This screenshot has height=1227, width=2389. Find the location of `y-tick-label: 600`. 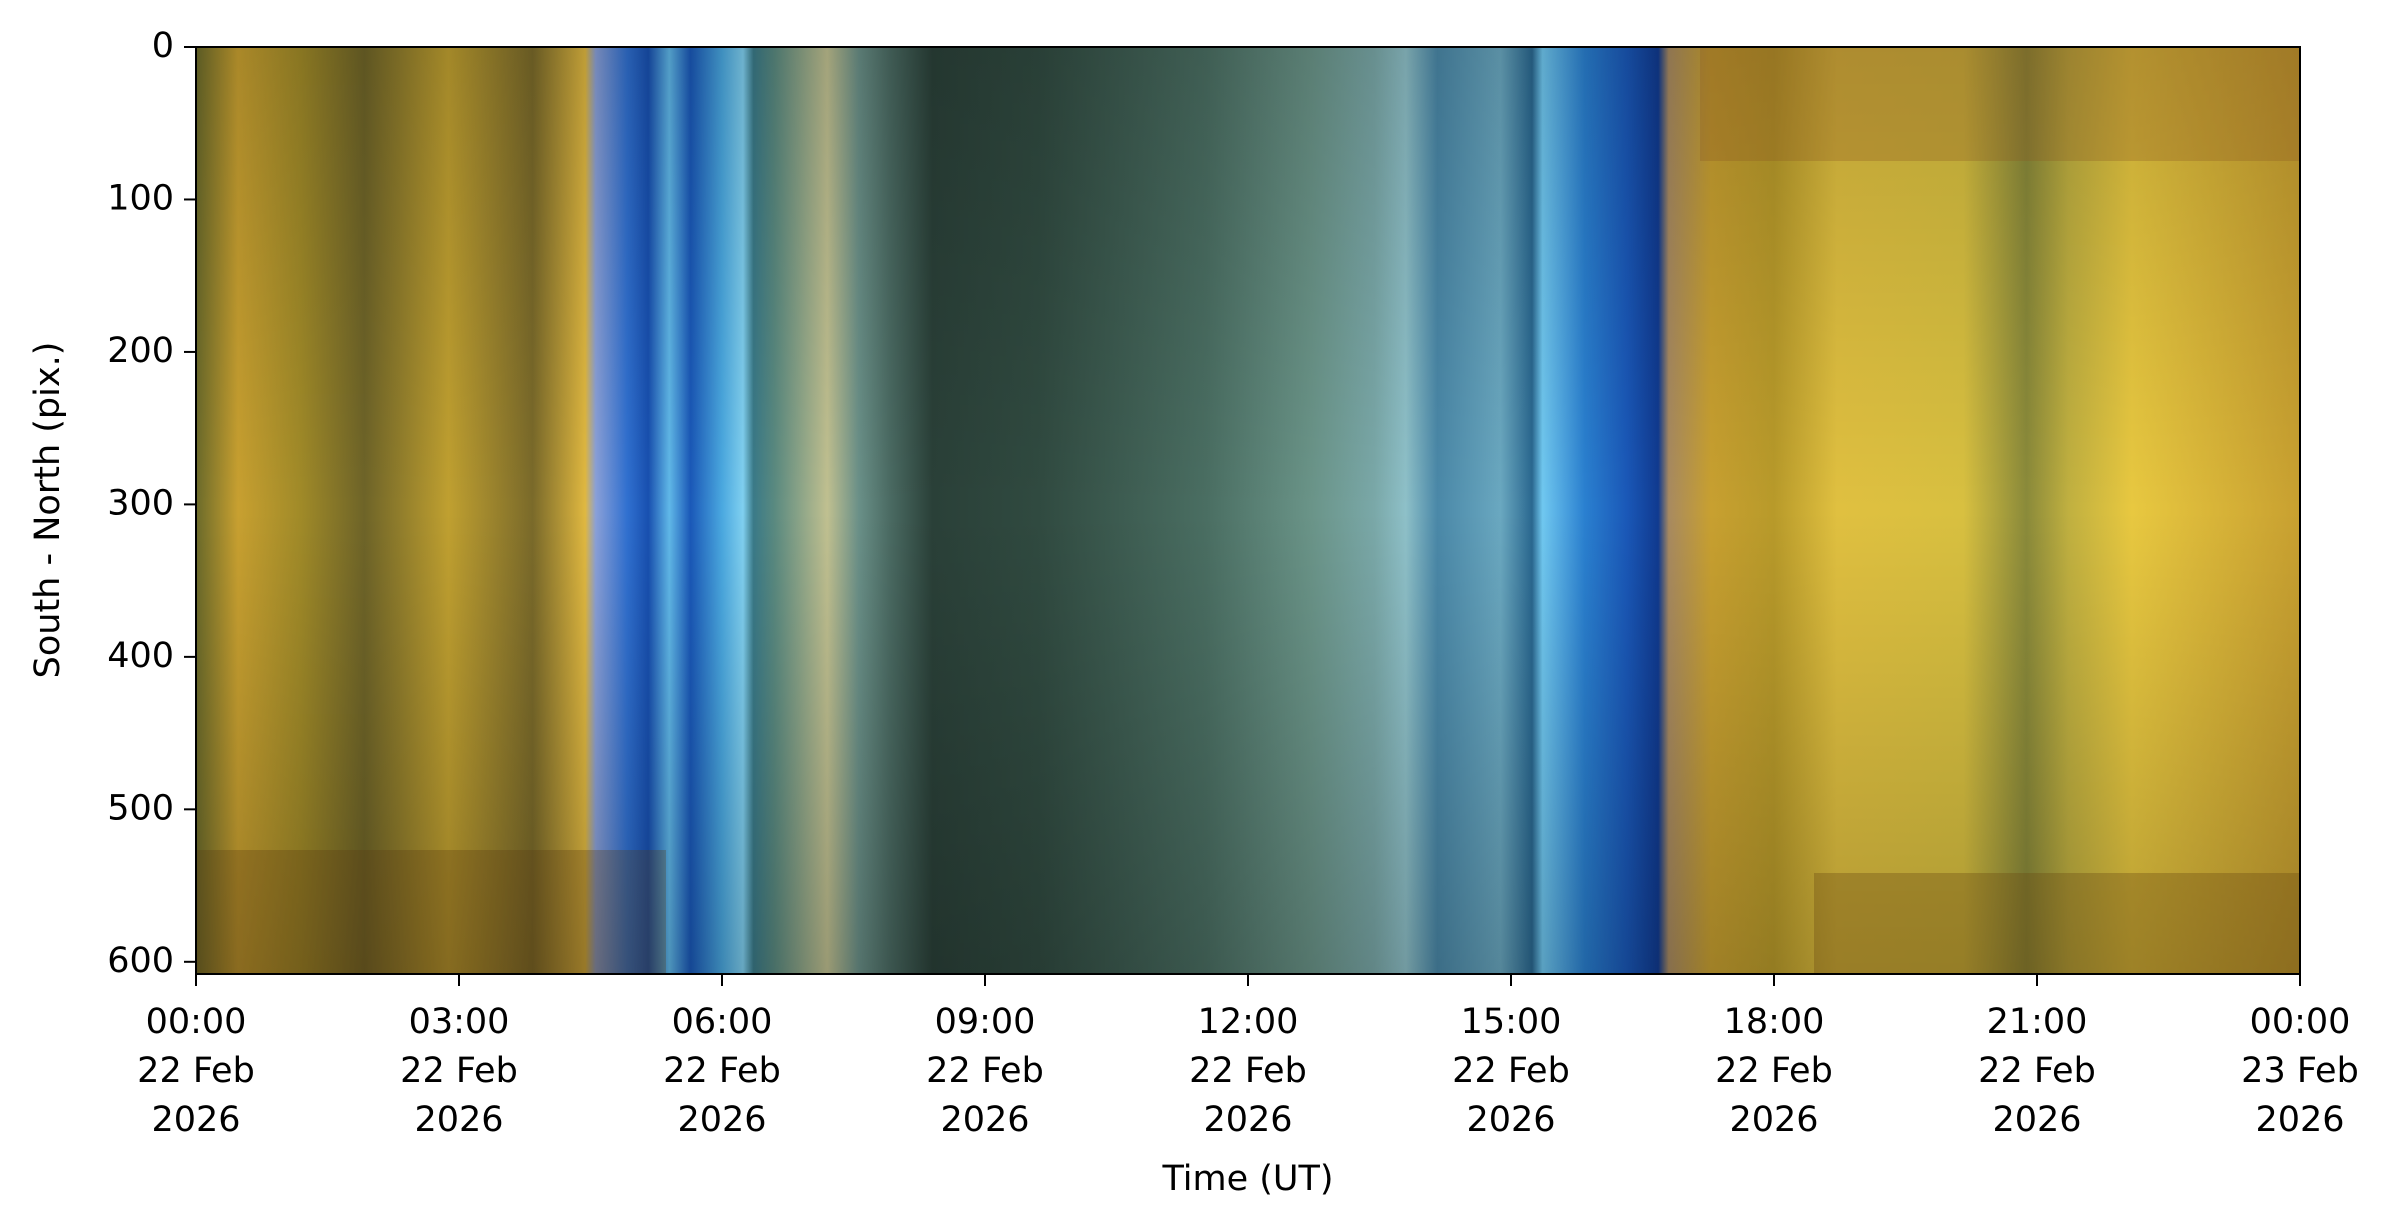

y-tick-label: 600 is located at coordinates (140, 961).